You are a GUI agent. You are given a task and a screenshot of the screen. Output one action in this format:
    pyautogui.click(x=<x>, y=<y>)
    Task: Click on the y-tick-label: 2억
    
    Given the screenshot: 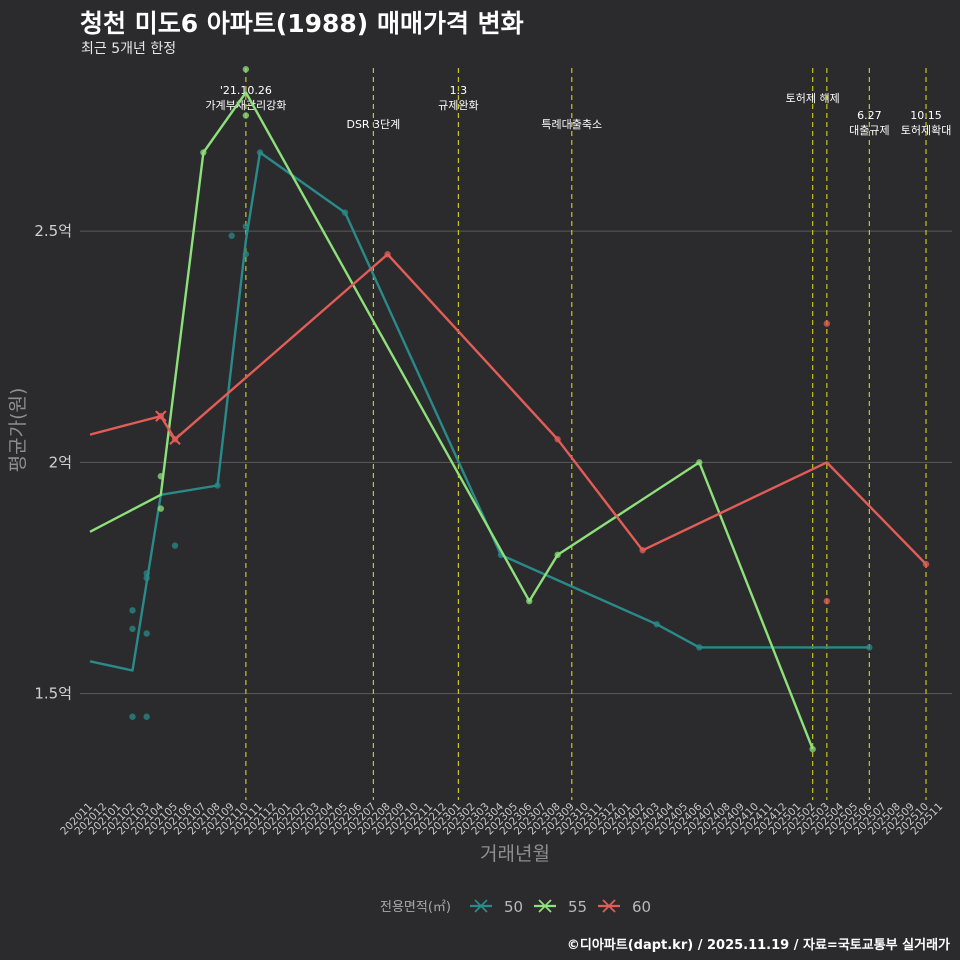 What is the action you would take?
    pyautogui.click(x=60, y=462)
    